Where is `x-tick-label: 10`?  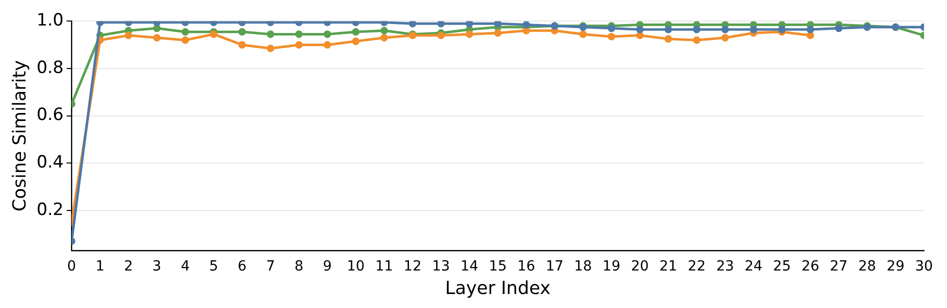 x-tick-label: 10 is located at coordinates (355, 266).